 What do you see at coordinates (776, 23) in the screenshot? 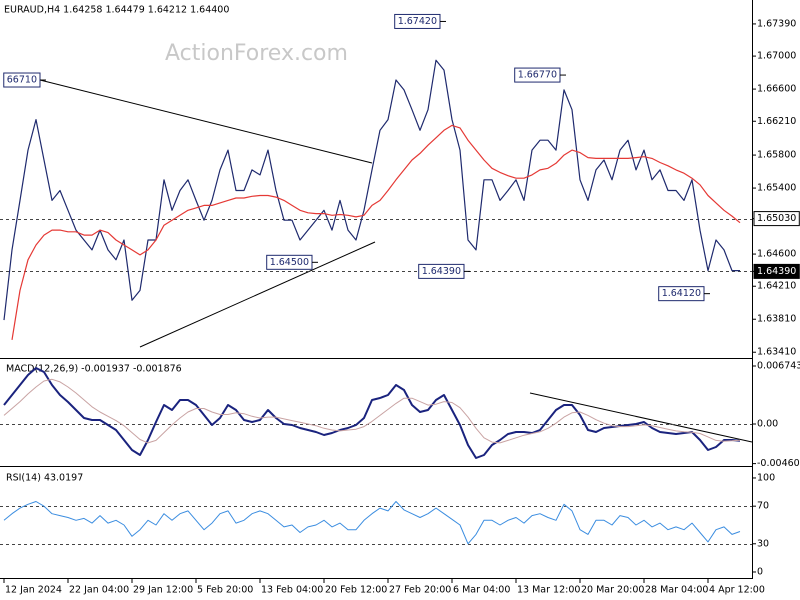
I see `y-tick-label: 1.67390` at bounding box center [776, 23].